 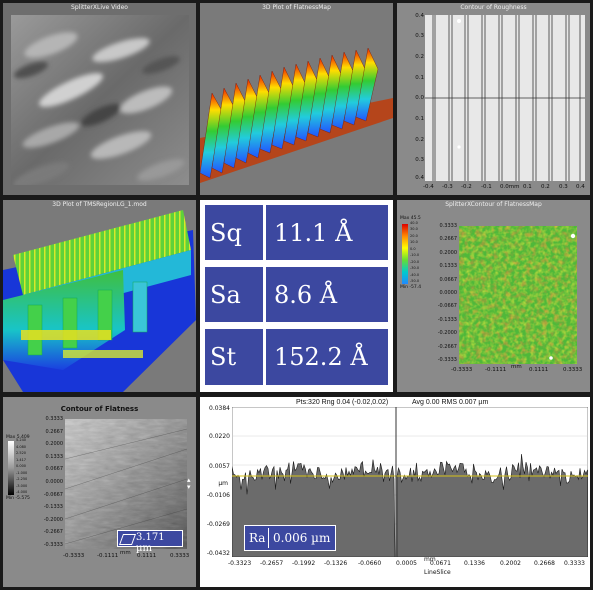 What do you see at coordinates (574, 563) in the screenshot?
I see `x-tick: 0.3333` at bounding box center [574, 563].